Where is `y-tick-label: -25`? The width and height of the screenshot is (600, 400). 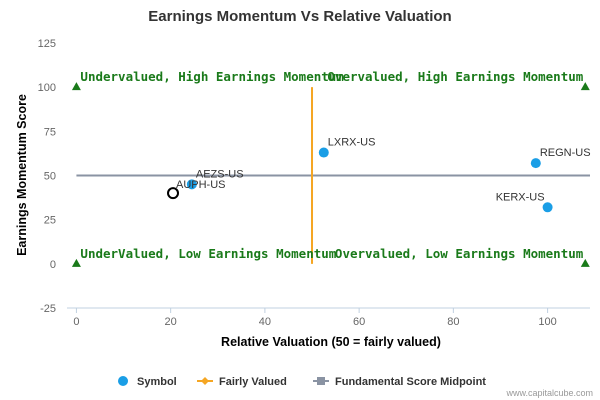
y-tick-label: -25 is located at coordinates (48, 309).